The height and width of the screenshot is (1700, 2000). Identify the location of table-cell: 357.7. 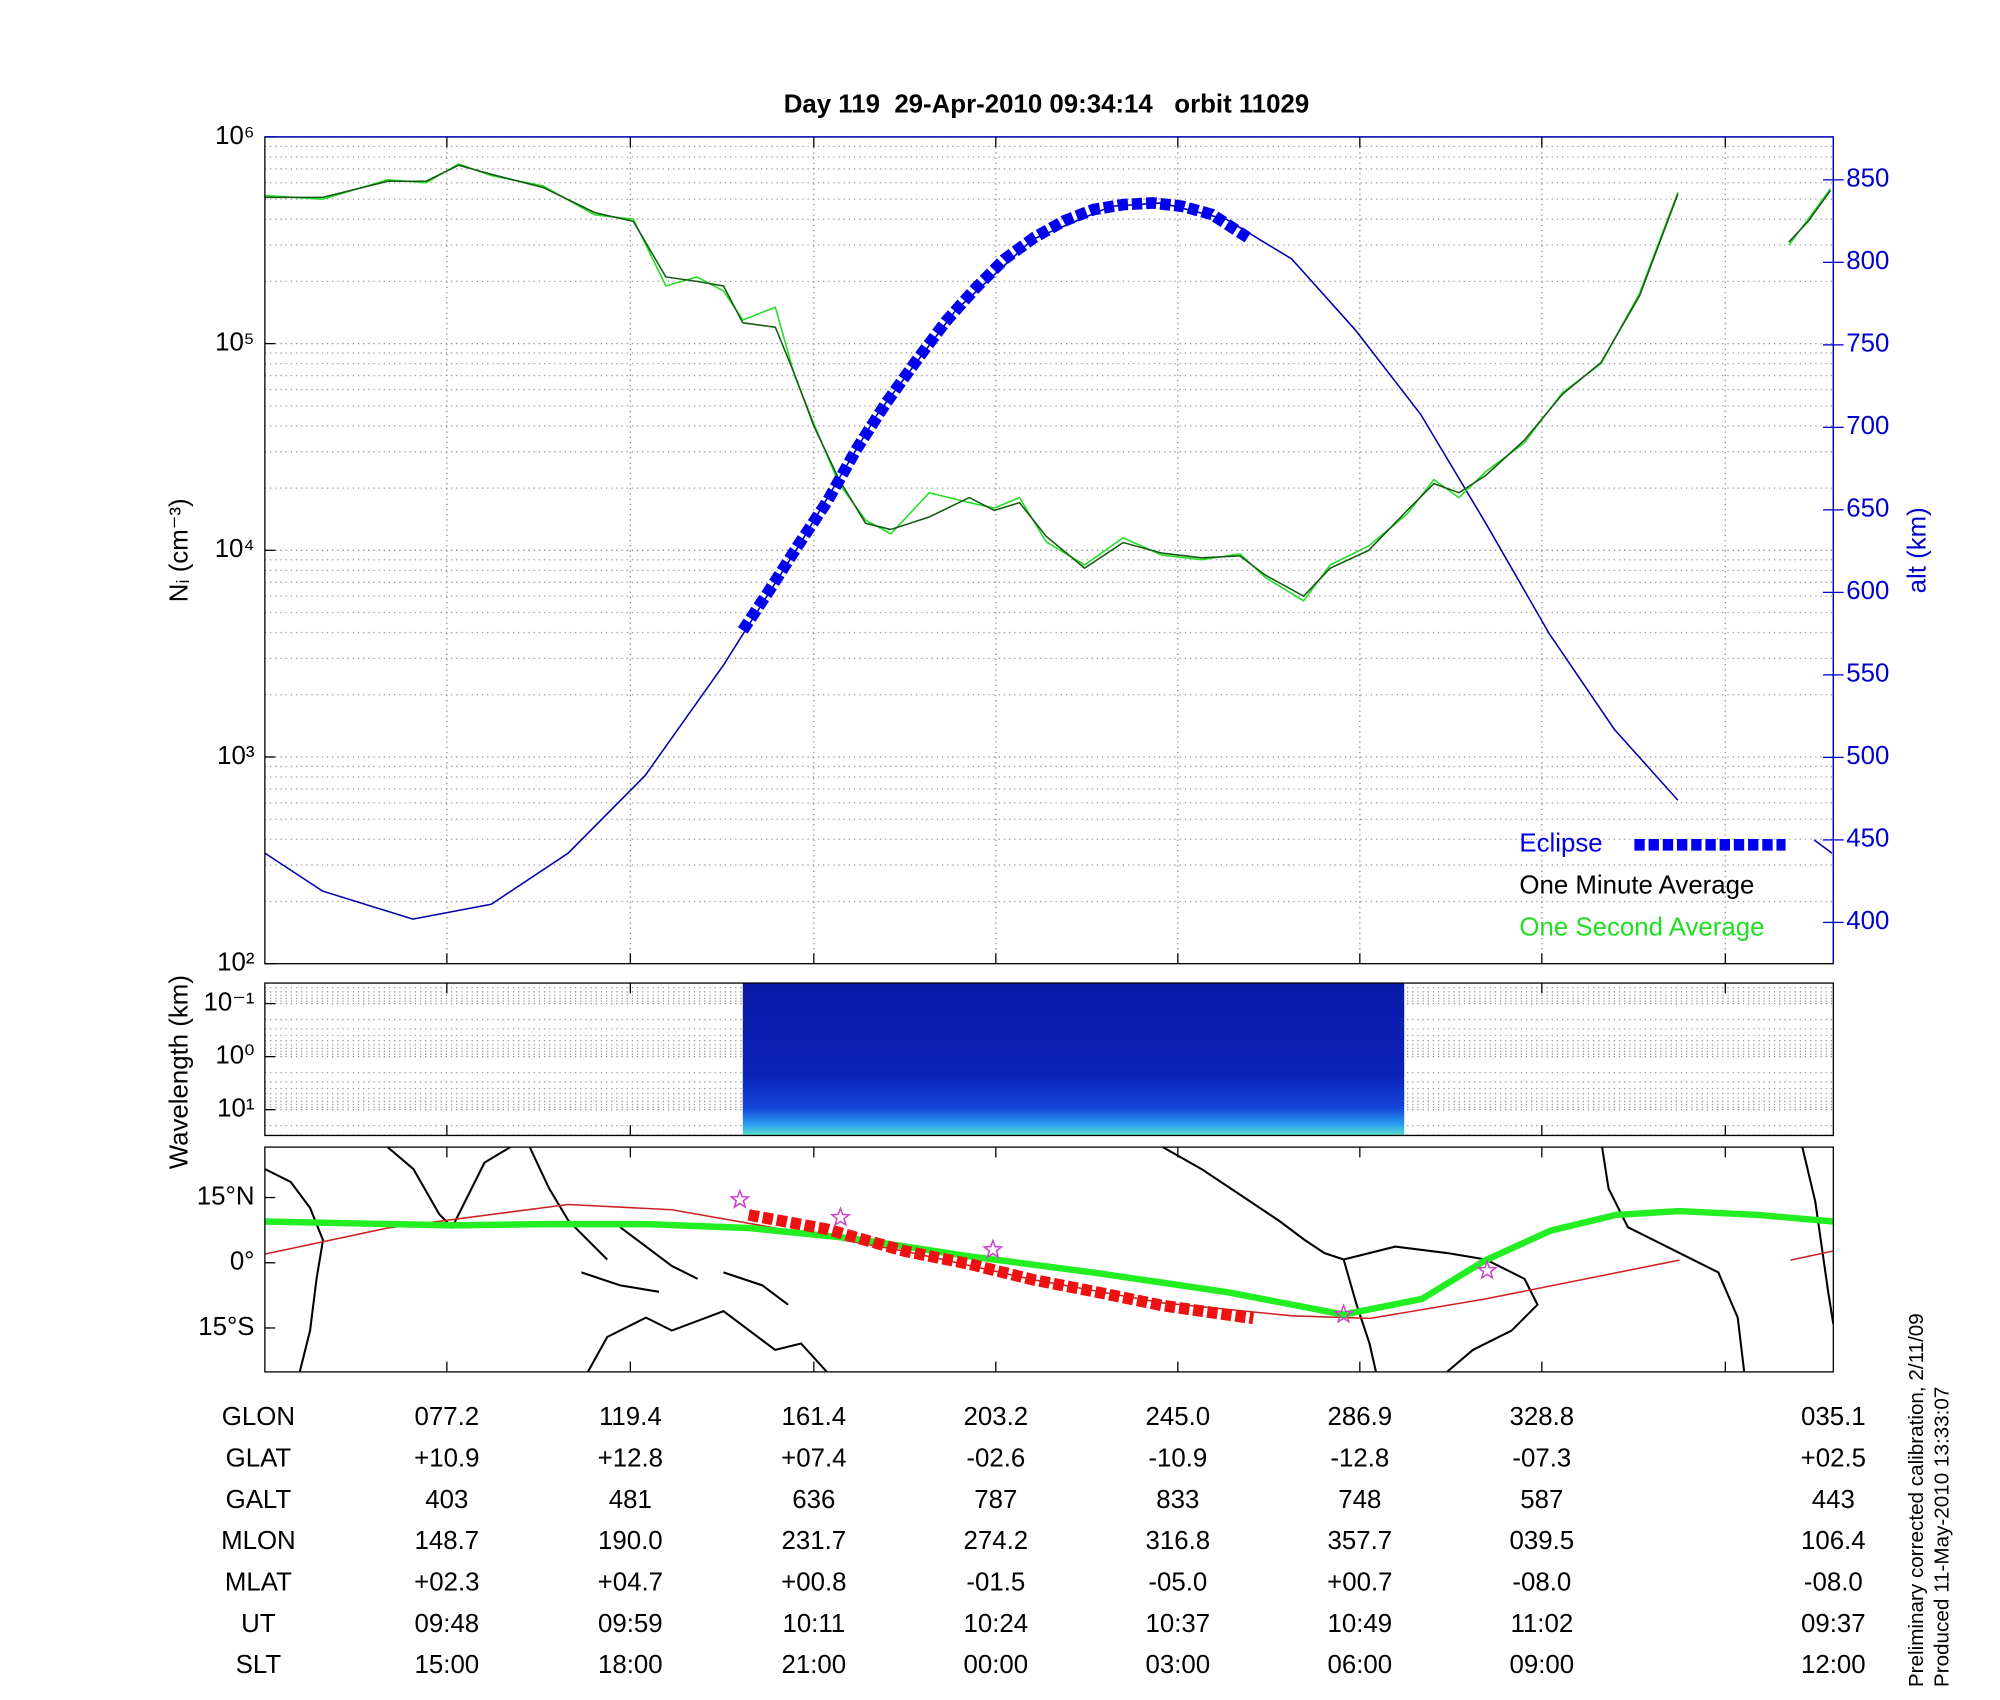
(1360, 1541).